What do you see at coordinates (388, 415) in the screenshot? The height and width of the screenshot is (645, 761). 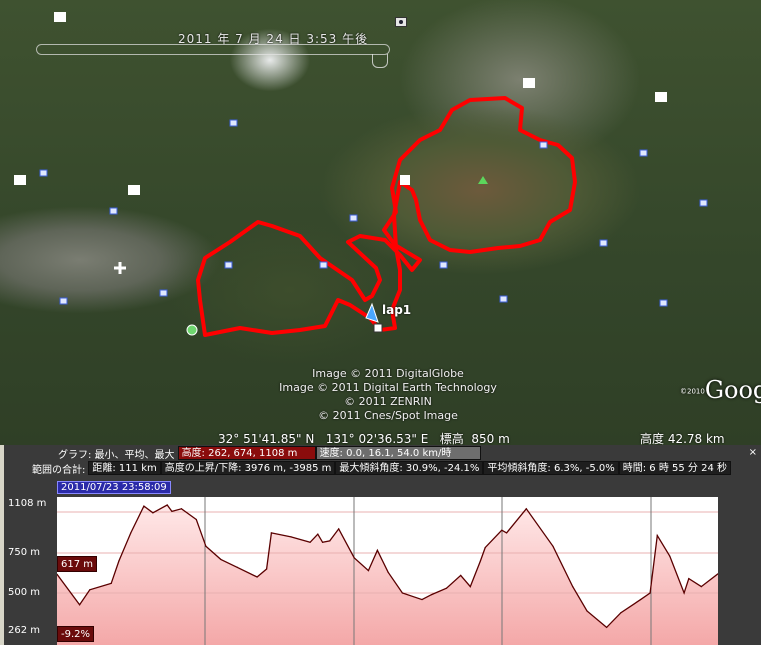 I see `credit-line: © 2011 Cnes/Spot Image` at bounding box center [388, 415].